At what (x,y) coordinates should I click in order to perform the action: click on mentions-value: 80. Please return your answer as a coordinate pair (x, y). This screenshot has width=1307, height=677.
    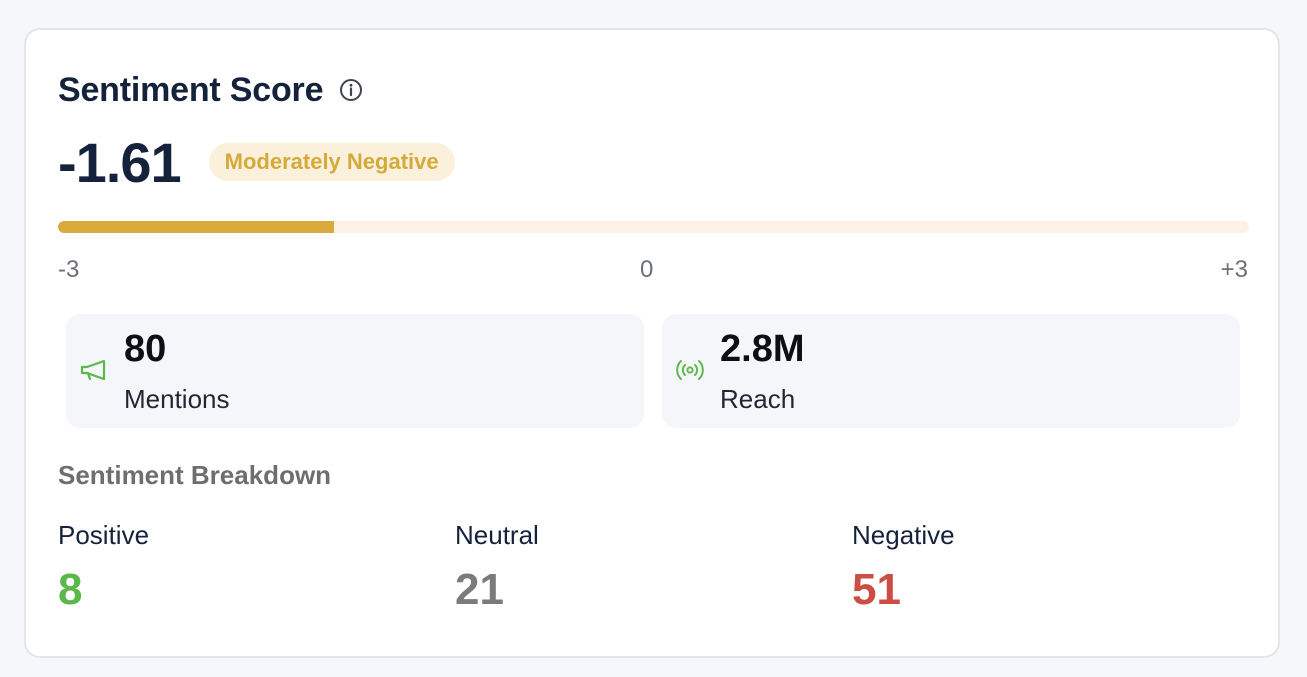
    Looking at the image, I should click on (145, 349).